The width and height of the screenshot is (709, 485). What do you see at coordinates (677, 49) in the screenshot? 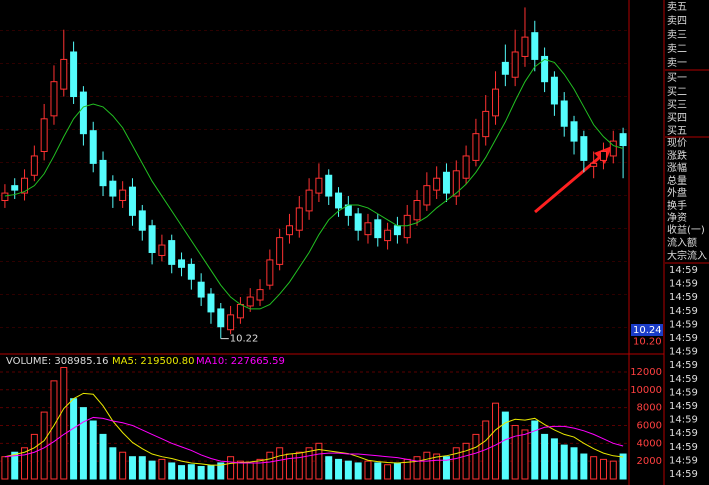
I see `quote-label: 卖二` at bounding box center [677, 49].